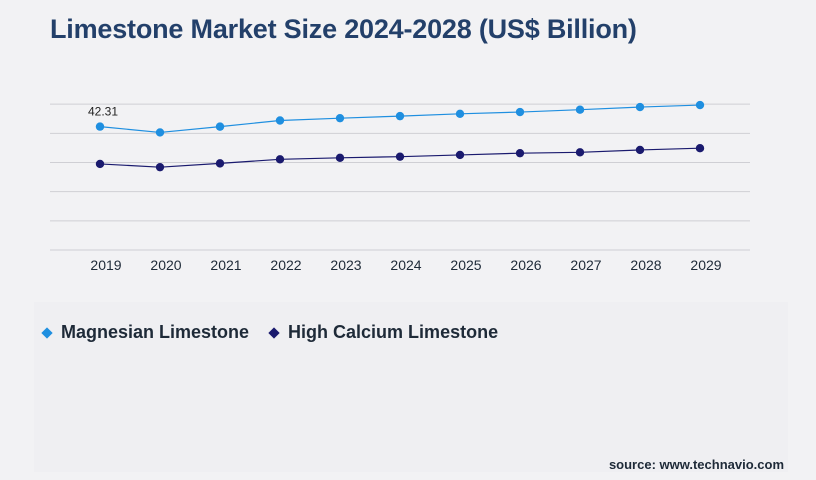  I want to click on data-labels: 42.31, so click(103, 112).